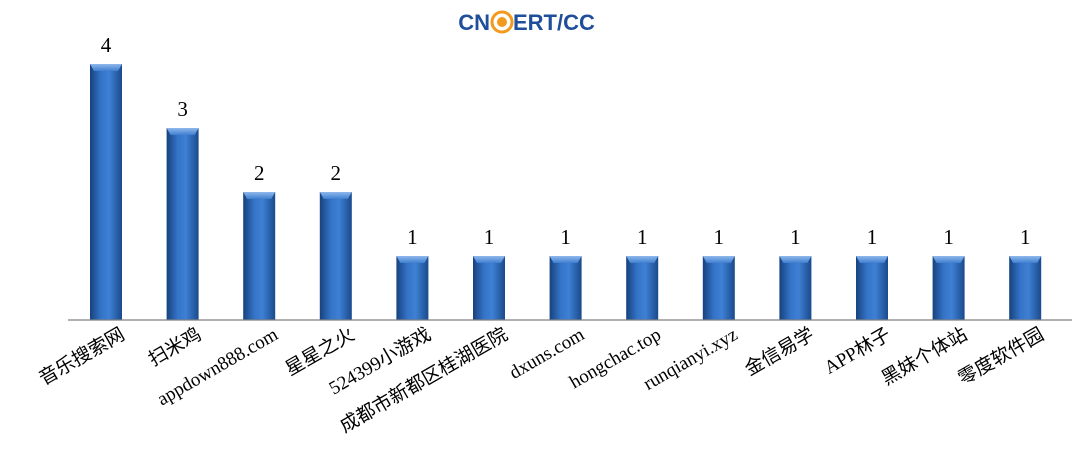 Image resolution: width=1072 pixels, height=460 pixels. Describe the element at coordinates (182, 109) in the screenshot. I see `data-label: 3` at that location.